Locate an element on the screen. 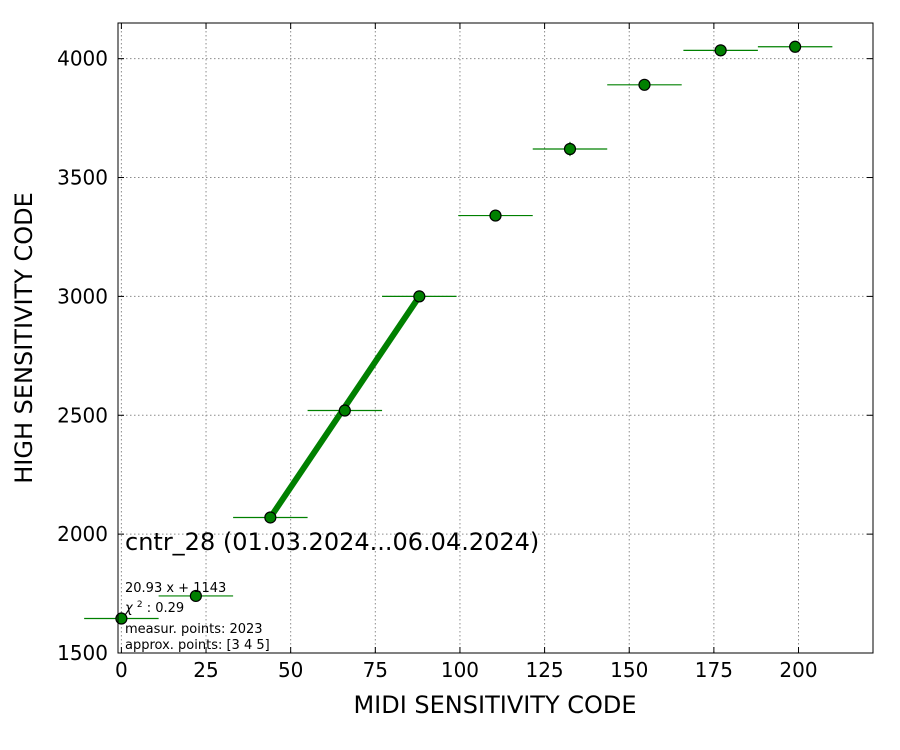  y-tick-label: 3500 is located at coordinates (82, 178).